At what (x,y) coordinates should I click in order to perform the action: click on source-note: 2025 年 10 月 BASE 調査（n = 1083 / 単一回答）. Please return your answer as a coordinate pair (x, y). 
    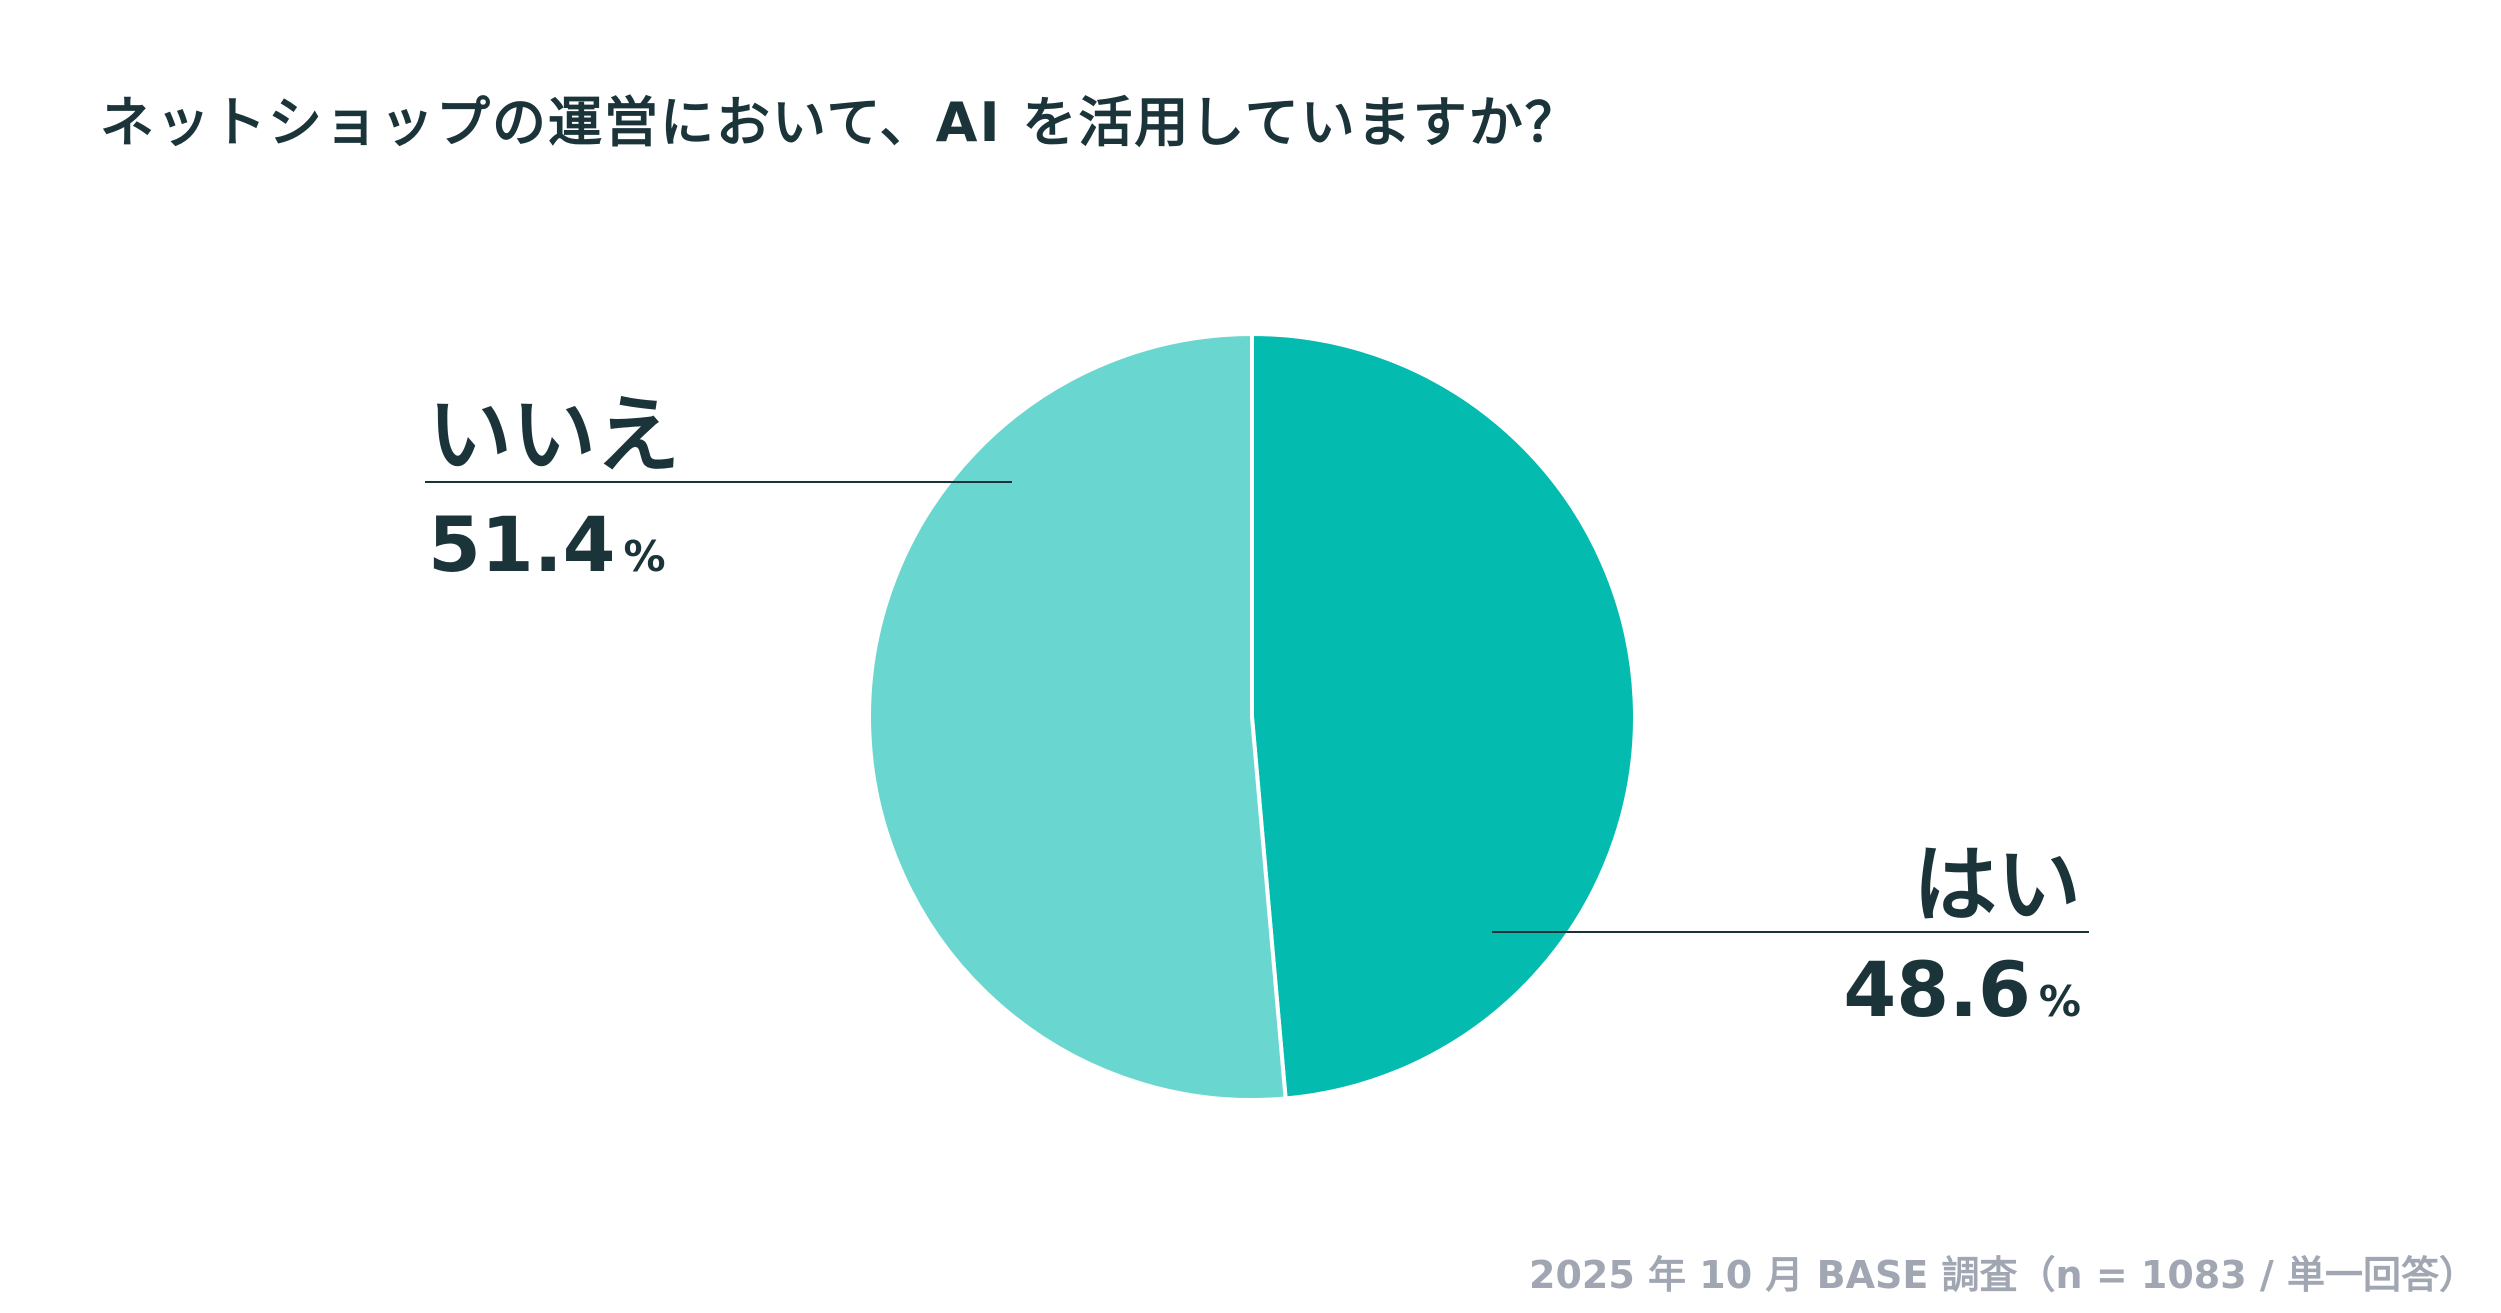
    Looking at the image, I should click on (2003, 1275).